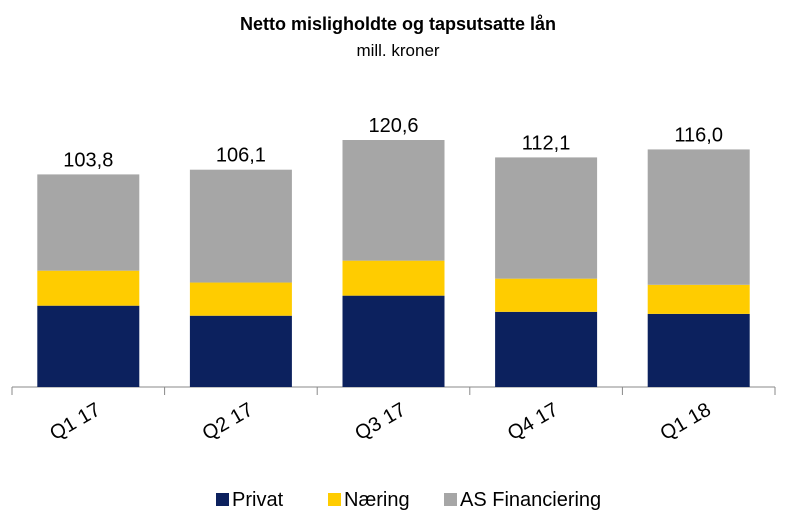  I want to click on x-tick-label: Q4 17, so click(533, 422).